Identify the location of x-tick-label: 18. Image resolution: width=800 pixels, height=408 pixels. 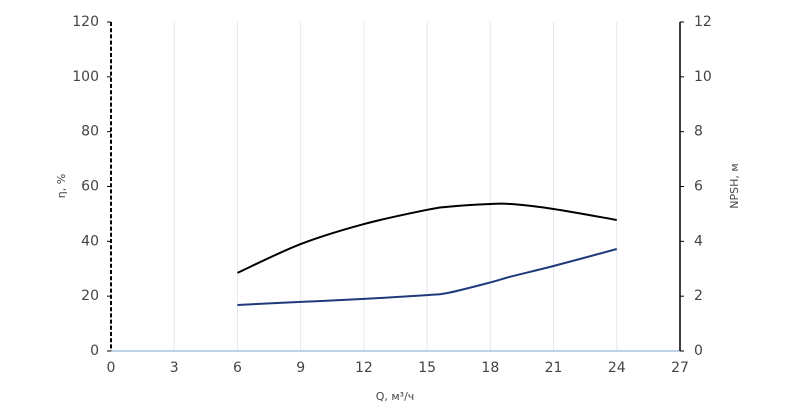
(490, 368).